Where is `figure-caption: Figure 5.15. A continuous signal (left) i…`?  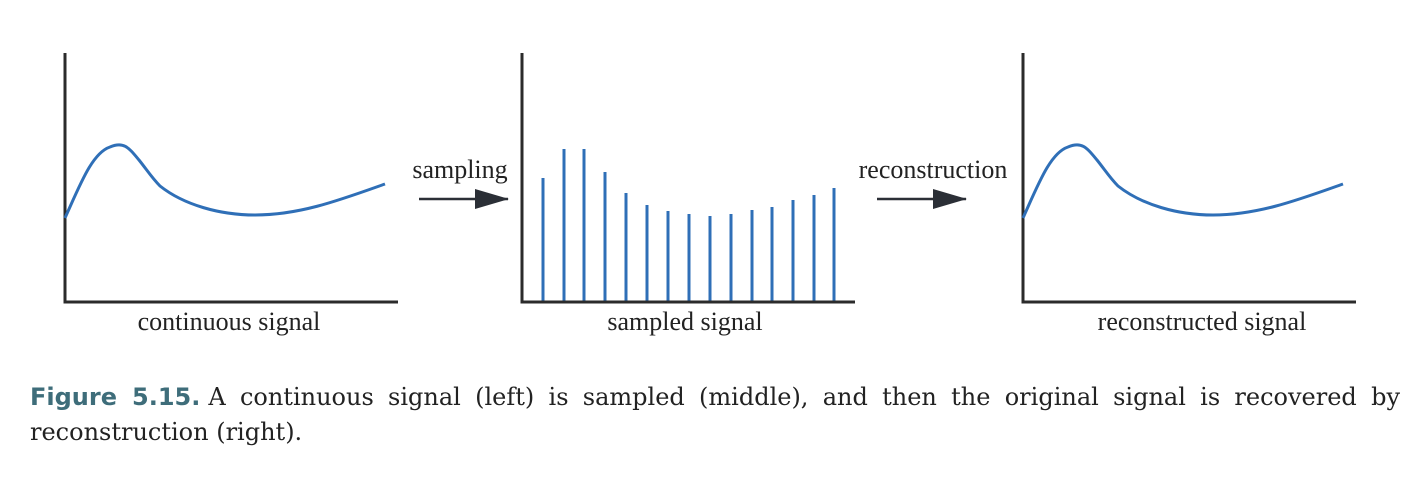
figure-caption: Figure 5.15. A continuous signal (left) i… is located at coordinates (715, 415).